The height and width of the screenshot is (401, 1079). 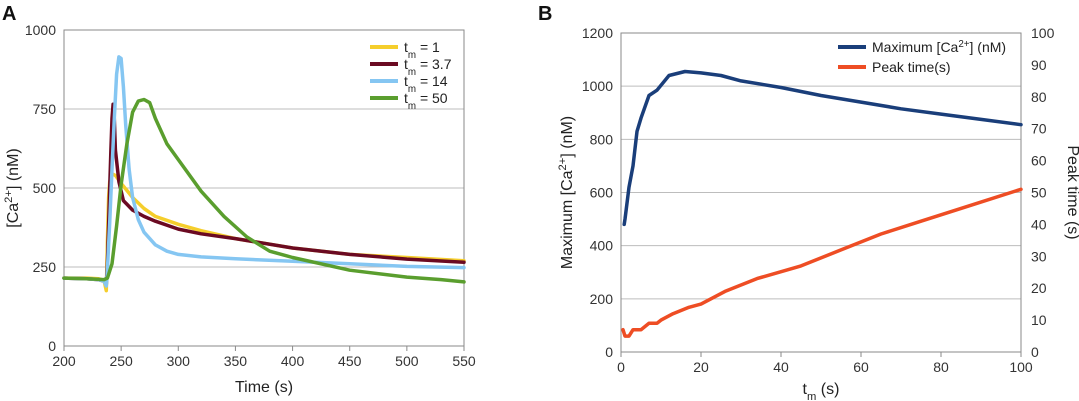 What do you see at coordinates (609, 352) in the screenshot?
I see `y-left-tick-label-b: 0` at bounding box center [609, 352].